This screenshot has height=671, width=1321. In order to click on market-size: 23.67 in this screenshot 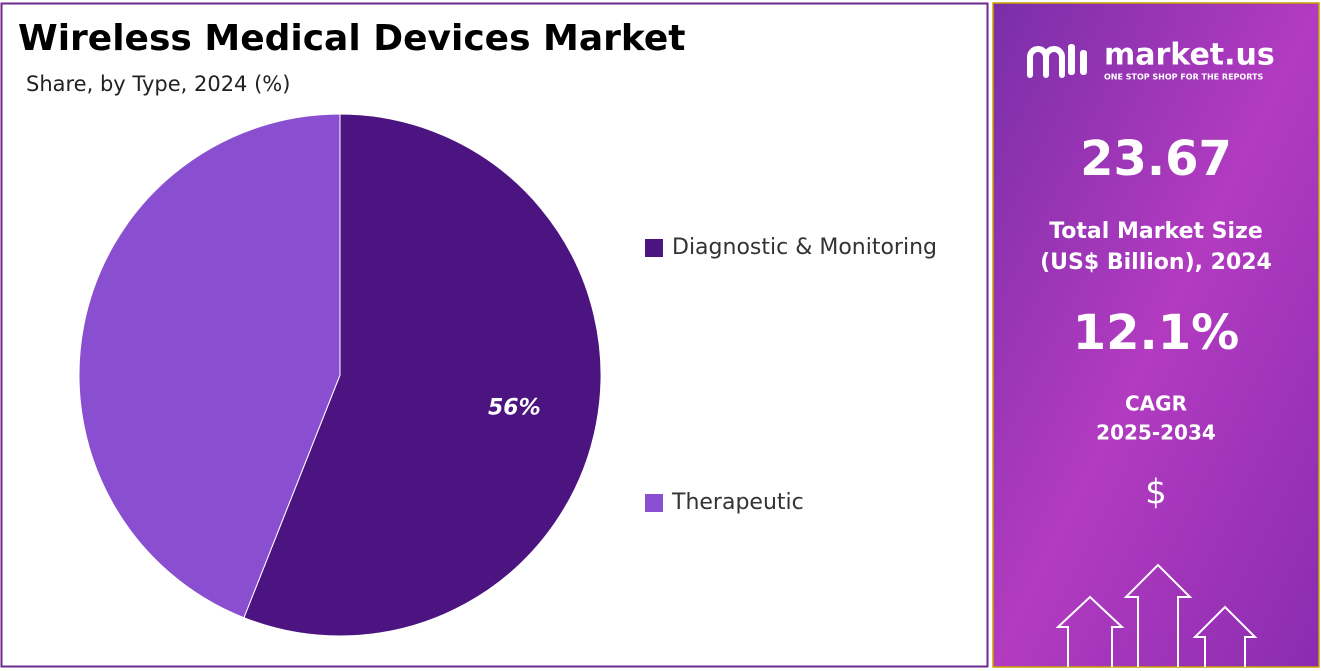, I will do `click(1156, 159)`.